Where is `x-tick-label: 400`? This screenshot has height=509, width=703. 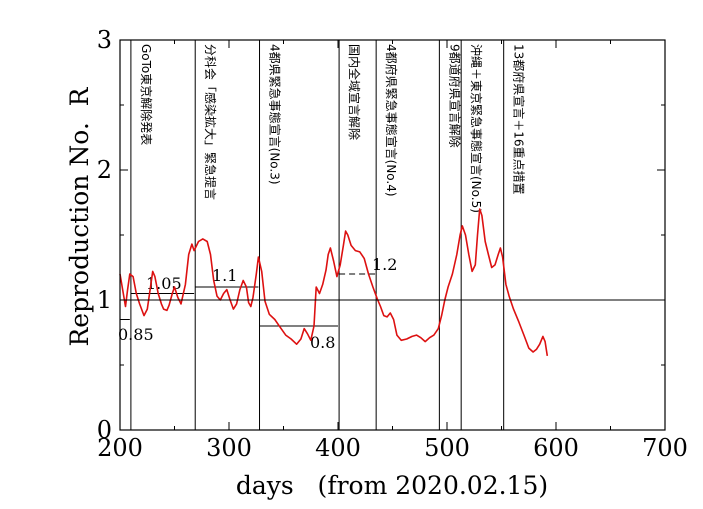
x-tick-label: 400 is located at coordinates (338, 448).